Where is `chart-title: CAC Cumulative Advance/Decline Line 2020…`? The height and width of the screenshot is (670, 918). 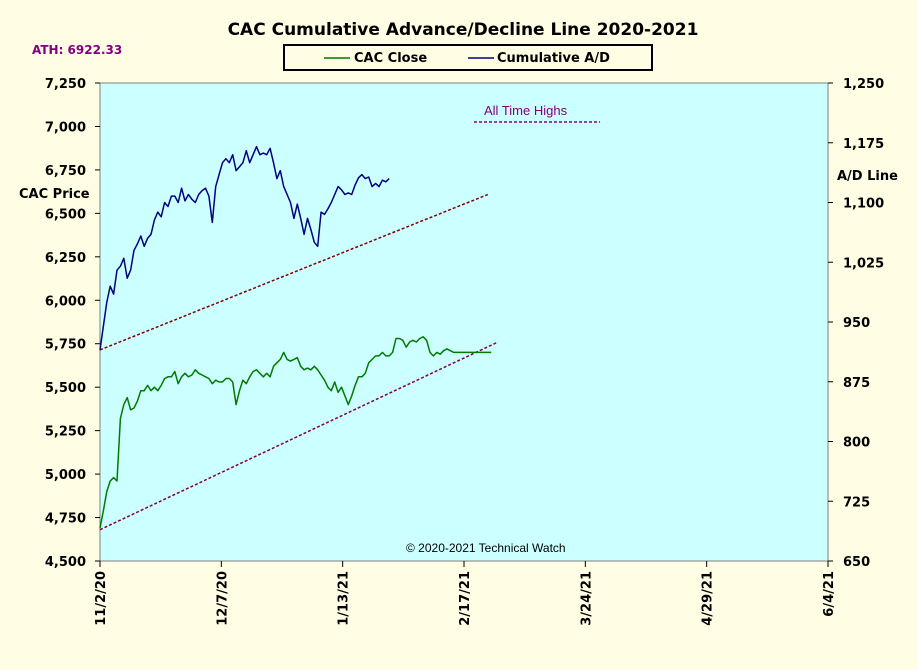
chart-title: CAC Cumulative Advance/Decline Line 2020… is located at coordinates (463, 30).